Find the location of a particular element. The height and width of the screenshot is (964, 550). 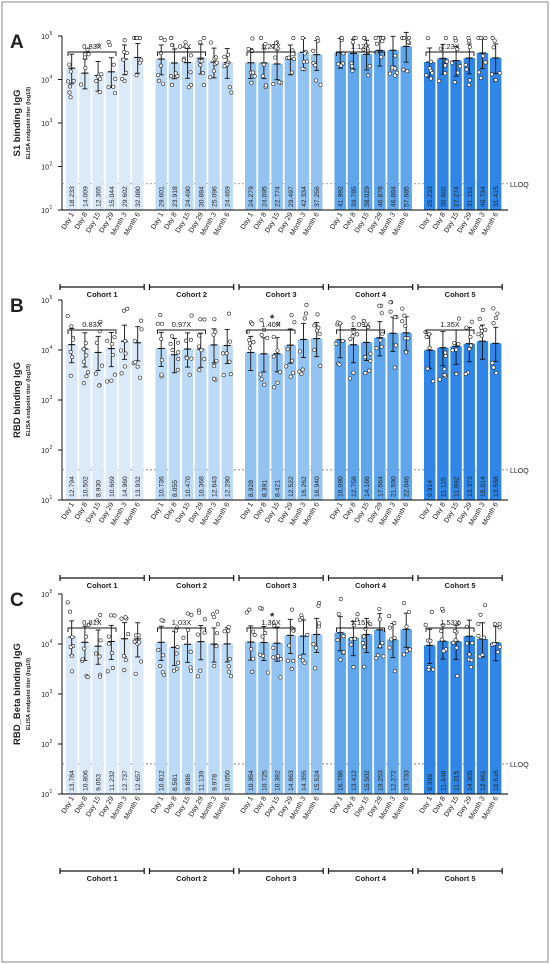

y-tick-exponent: 5 is located at coordinates (51, 592).